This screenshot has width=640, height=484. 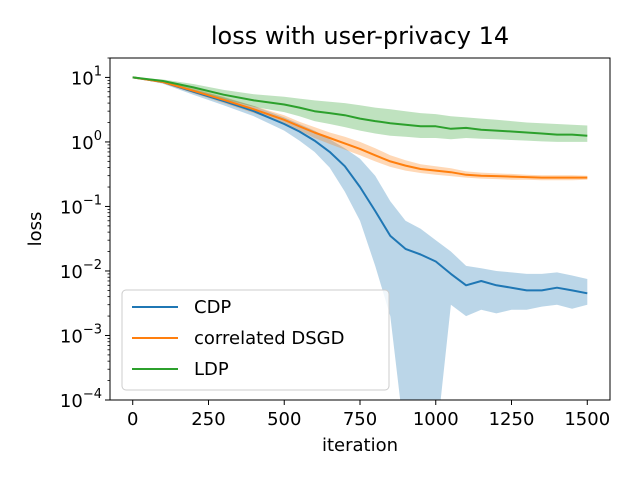 I want to click on x-tick-label: 0, so click(x=132, y=419).